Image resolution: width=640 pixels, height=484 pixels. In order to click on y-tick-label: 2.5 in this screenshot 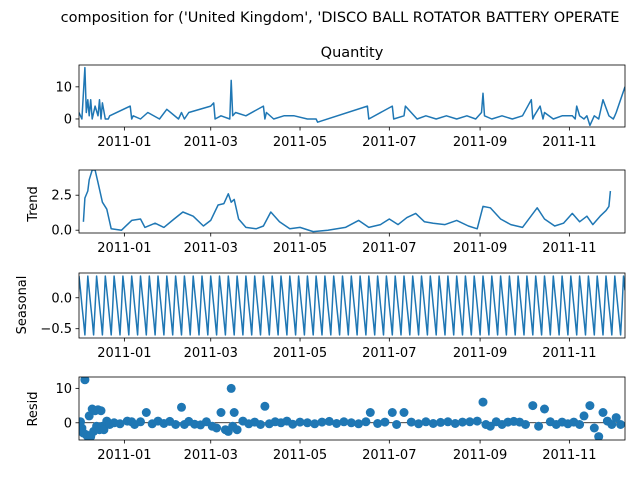, I will do `click(61, 196)`.